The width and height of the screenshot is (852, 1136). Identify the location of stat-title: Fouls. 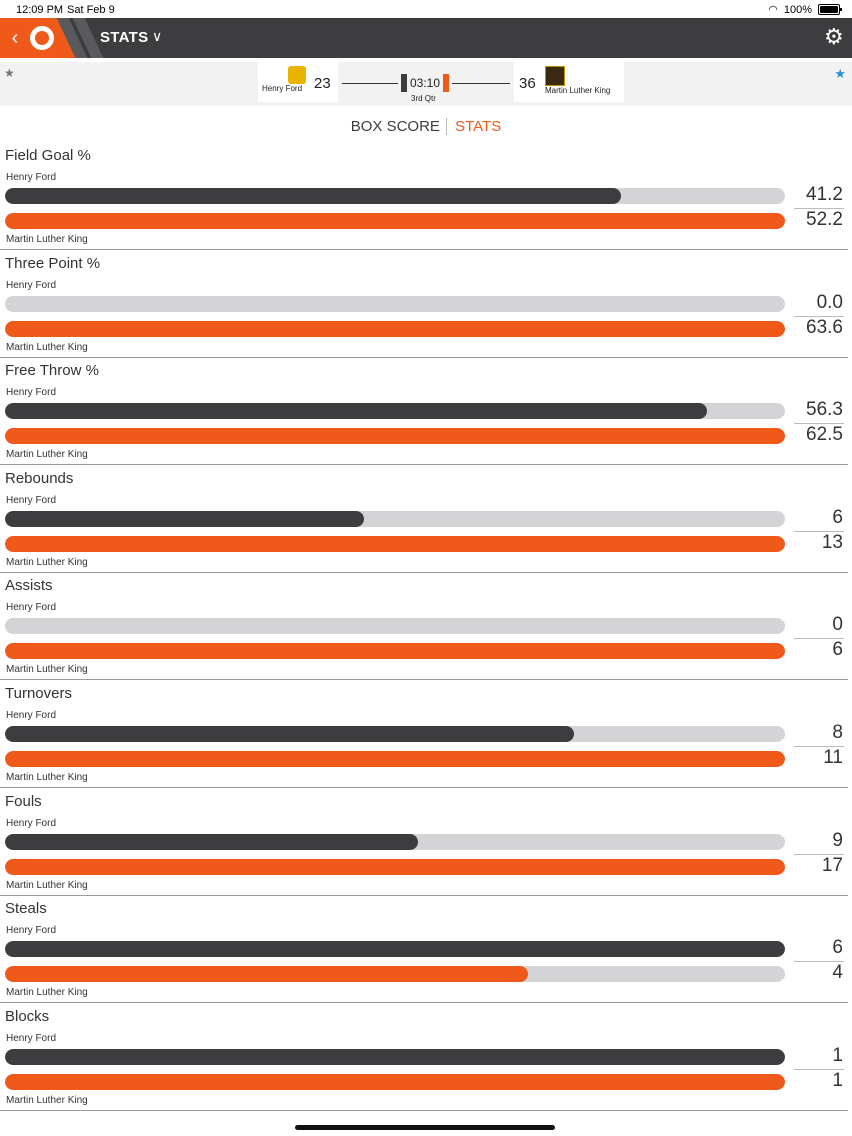
(23, 801).